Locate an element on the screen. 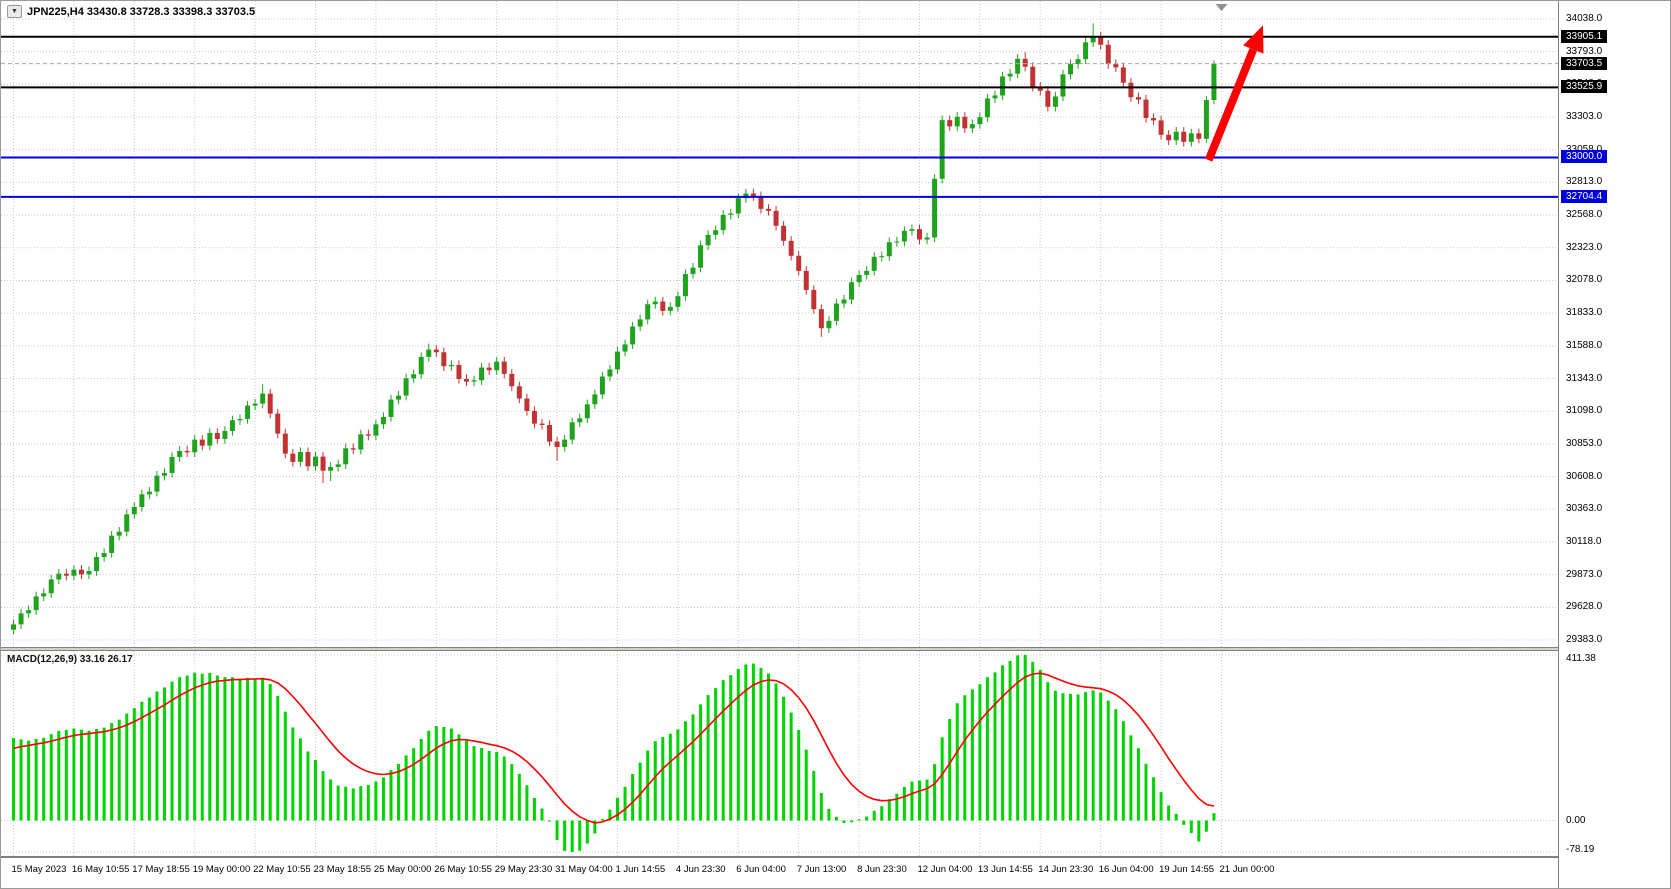  chart-shift-marker is located at coordinates (1221, 7).